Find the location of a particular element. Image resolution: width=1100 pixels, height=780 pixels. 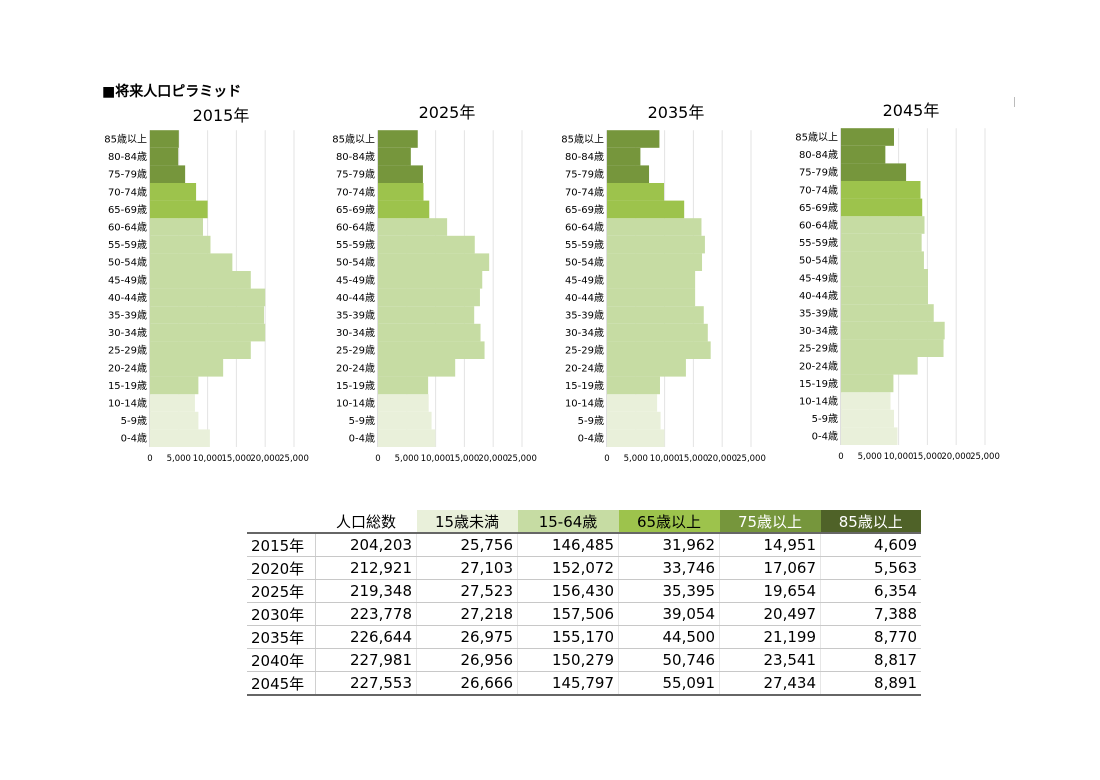

cell-value: 226,644 is located at coordinates (366, 637).